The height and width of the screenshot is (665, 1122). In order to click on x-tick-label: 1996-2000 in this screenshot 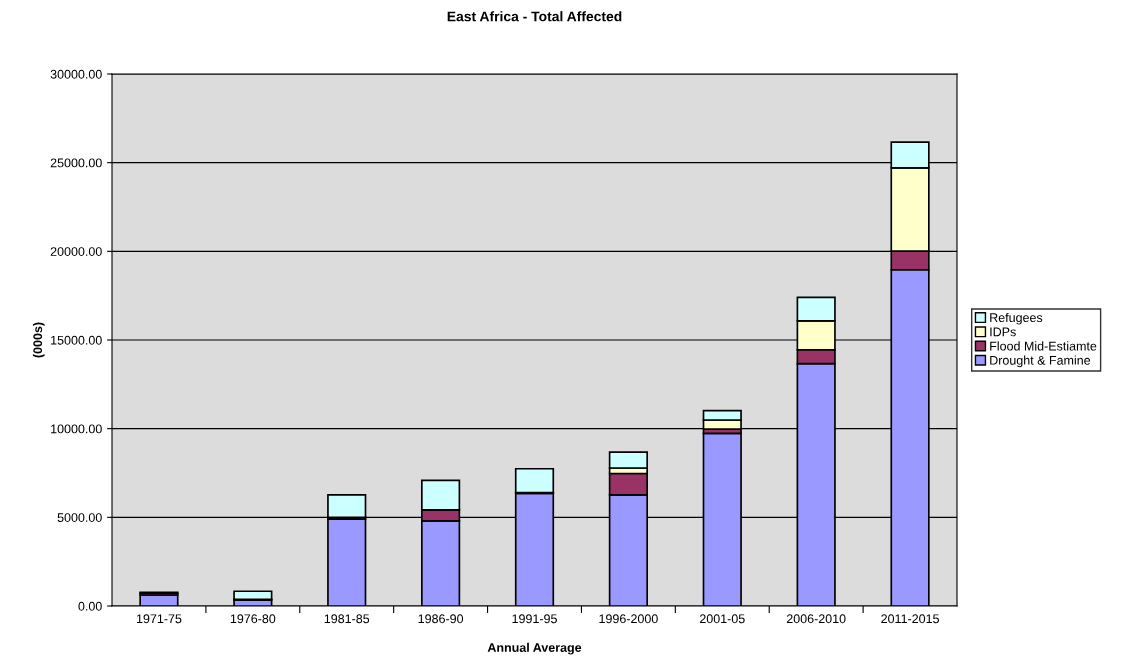, I will do `click(628, 619)`.